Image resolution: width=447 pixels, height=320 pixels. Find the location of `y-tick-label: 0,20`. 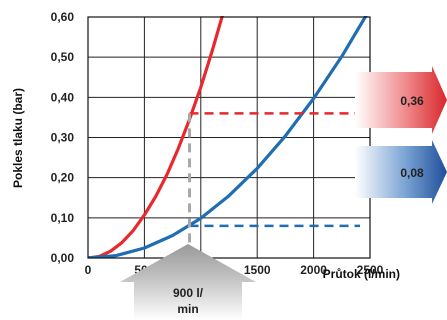

y-tick-label: 0,20 is located at coordinates (63, 178).